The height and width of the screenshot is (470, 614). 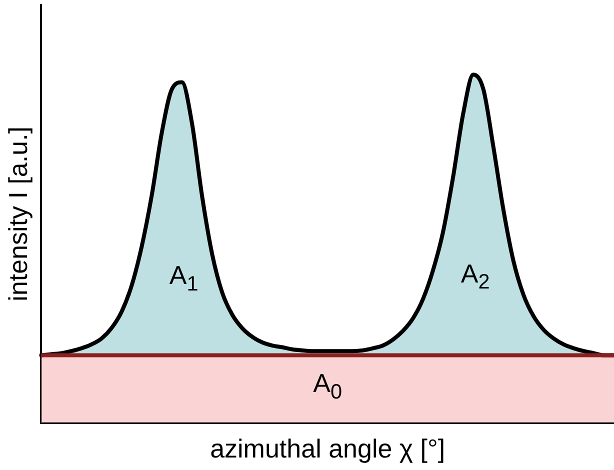 I want to click on x-axis-title: azimuthal angle χ [°], so click(x=328, y=449).